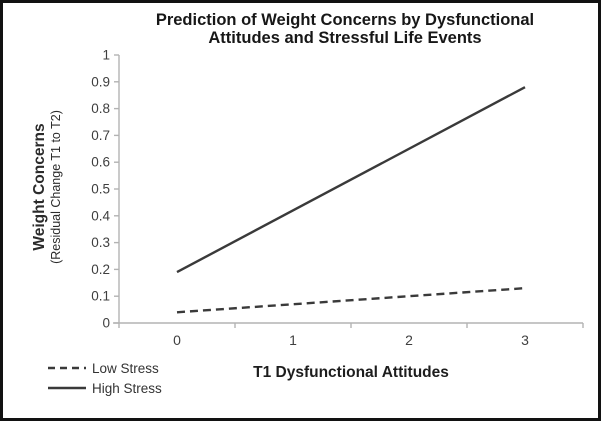 Image resolution: width=601 pixels, height=421 pixels. What do you see at coordinates (525, 340) in the screenshot?
I see `x-tick-label: 3` at bounding box center [525, 340].